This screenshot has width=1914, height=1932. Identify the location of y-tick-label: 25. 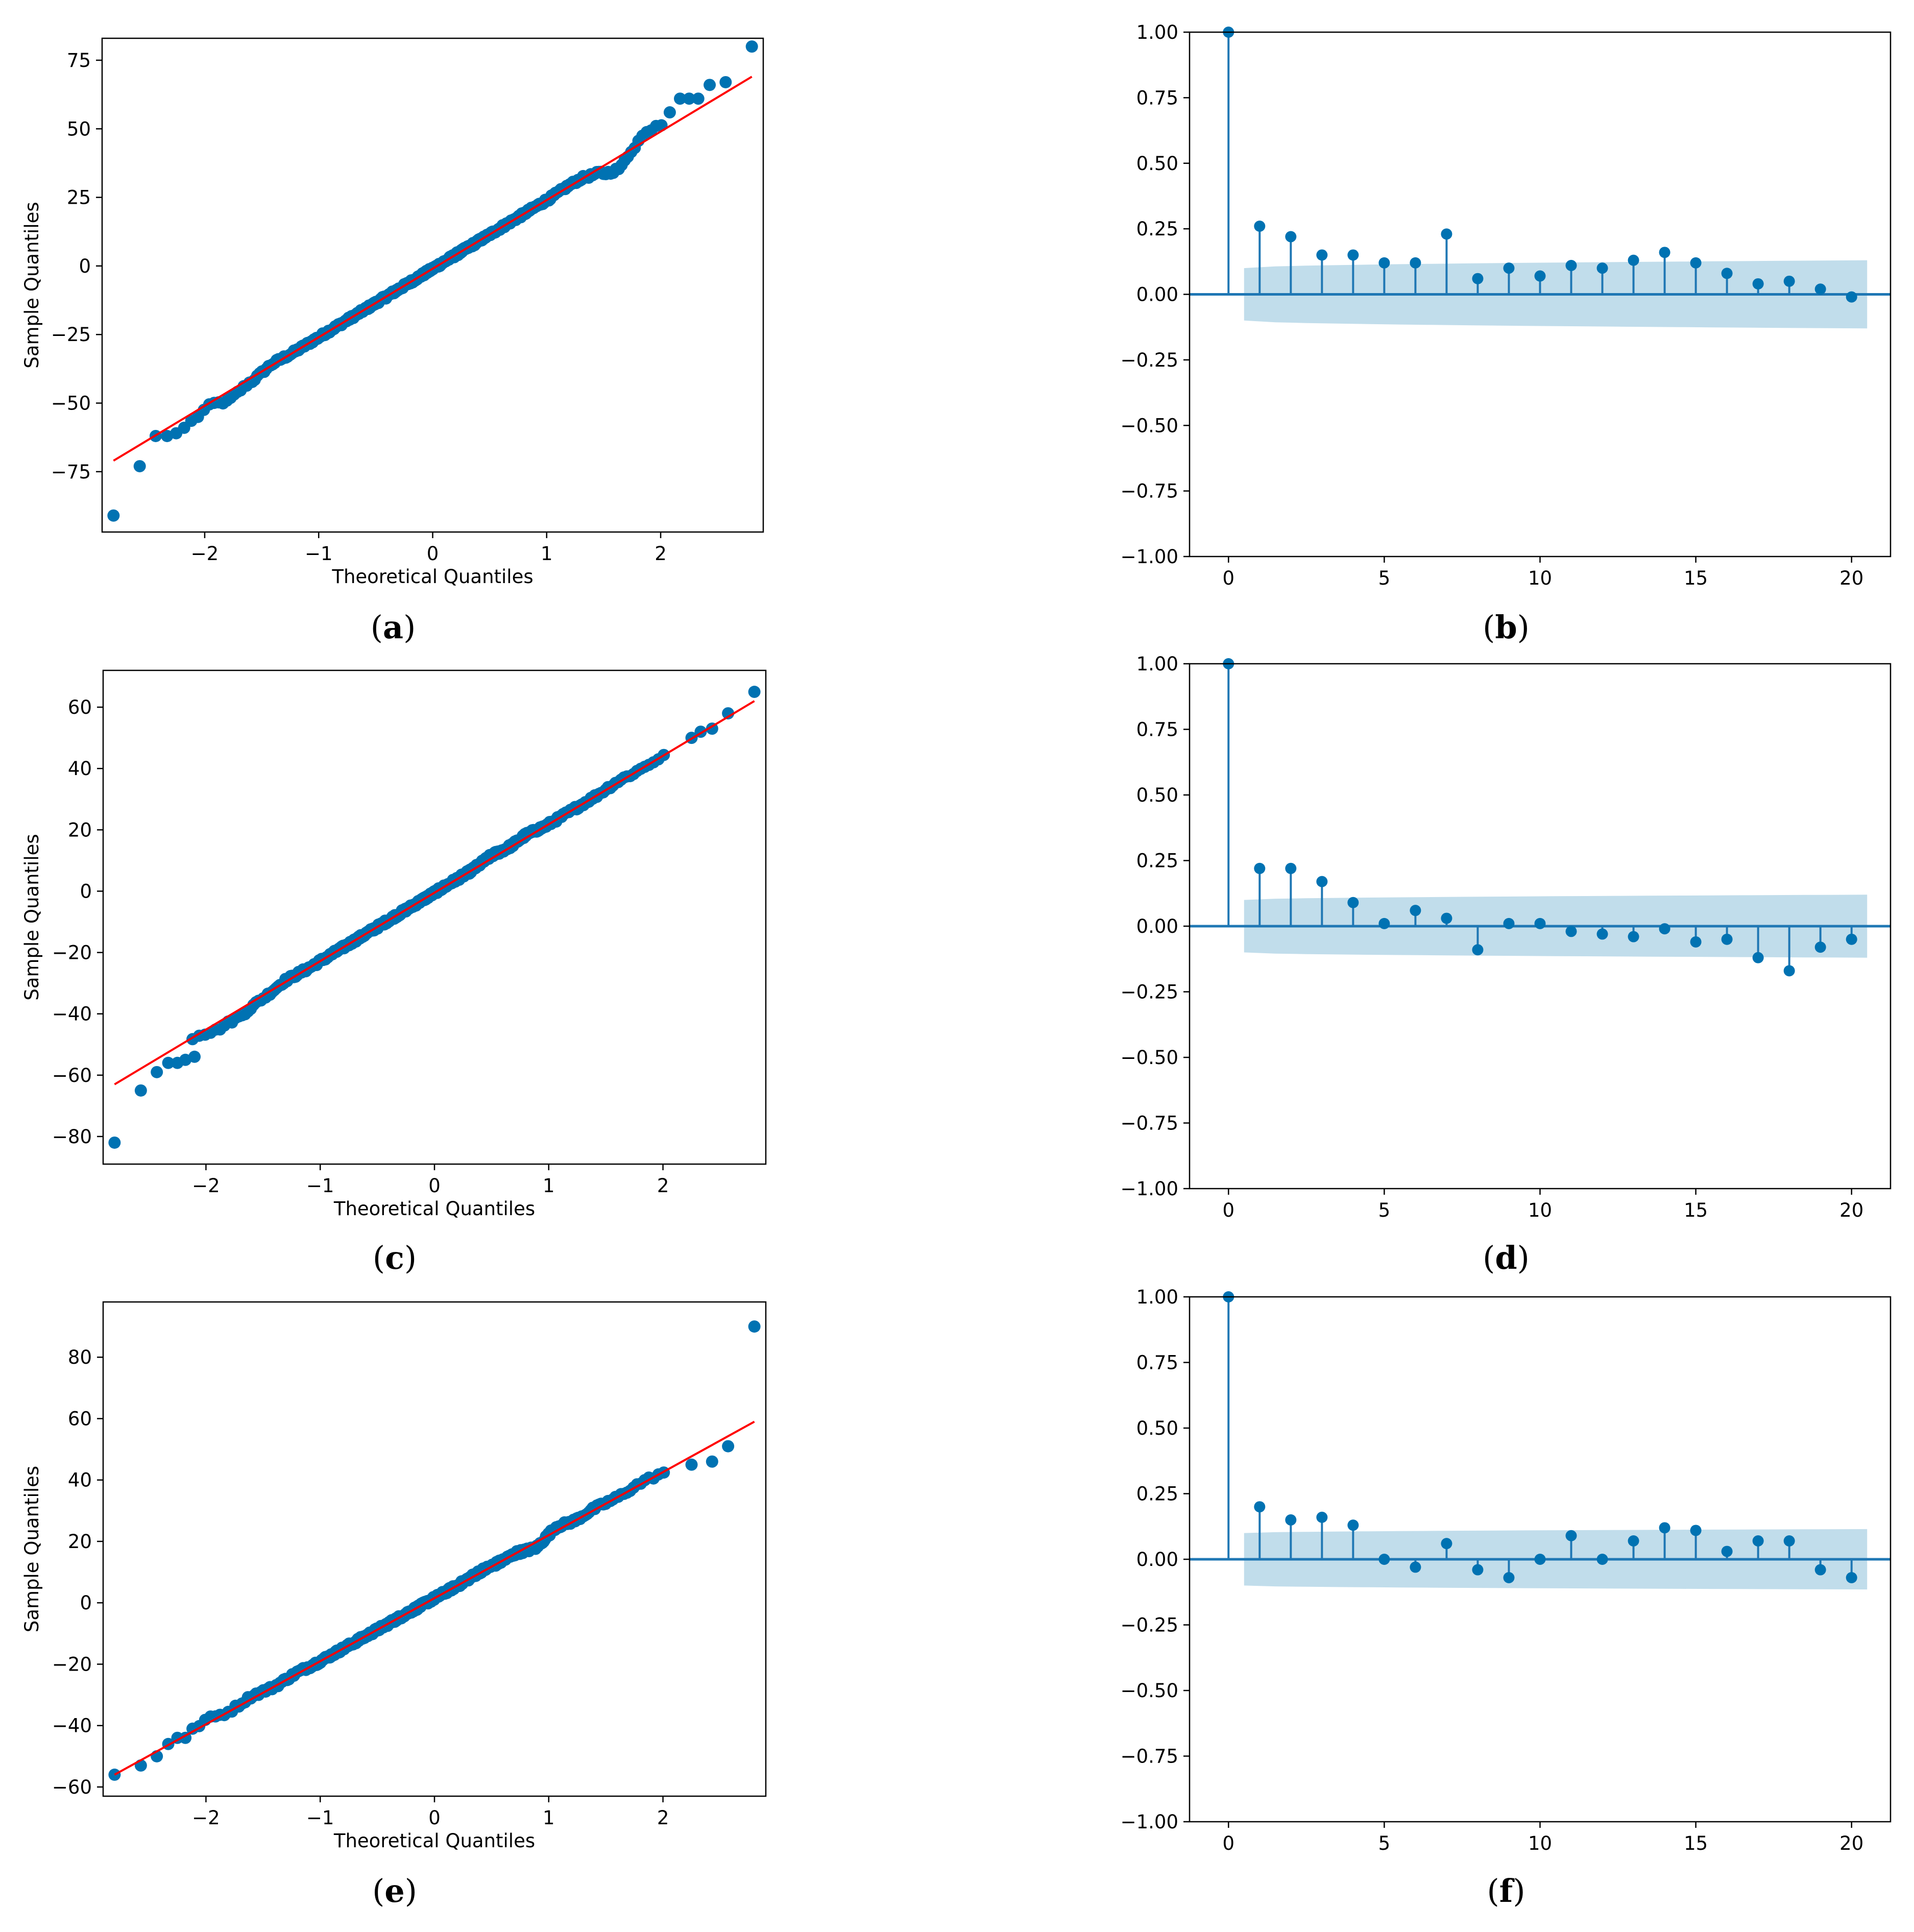
(79, 198).